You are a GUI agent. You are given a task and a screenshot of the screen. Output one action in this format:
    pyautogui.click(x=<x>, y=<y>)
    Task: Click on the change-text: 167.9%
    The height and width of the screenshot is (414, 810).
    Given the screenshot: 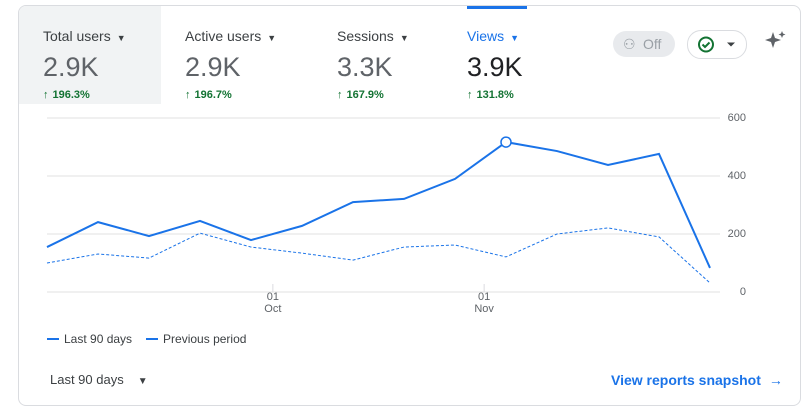 What is the action you would take?
    pyautogui.click(x=365, y=95)
    